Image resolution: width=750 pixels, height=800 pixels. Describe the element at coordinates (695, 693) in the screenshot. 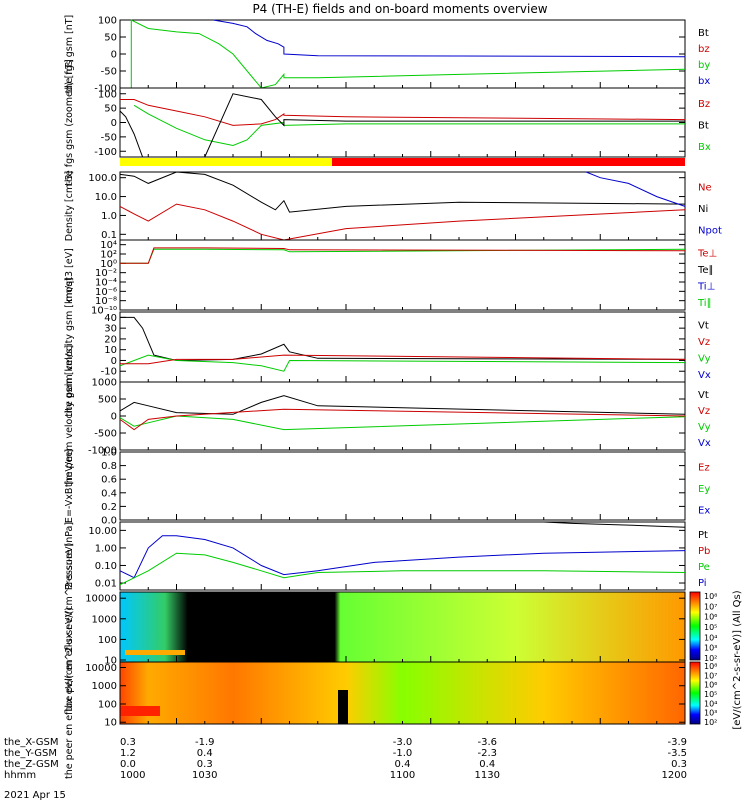

I see `colorbar-electron` at that location.